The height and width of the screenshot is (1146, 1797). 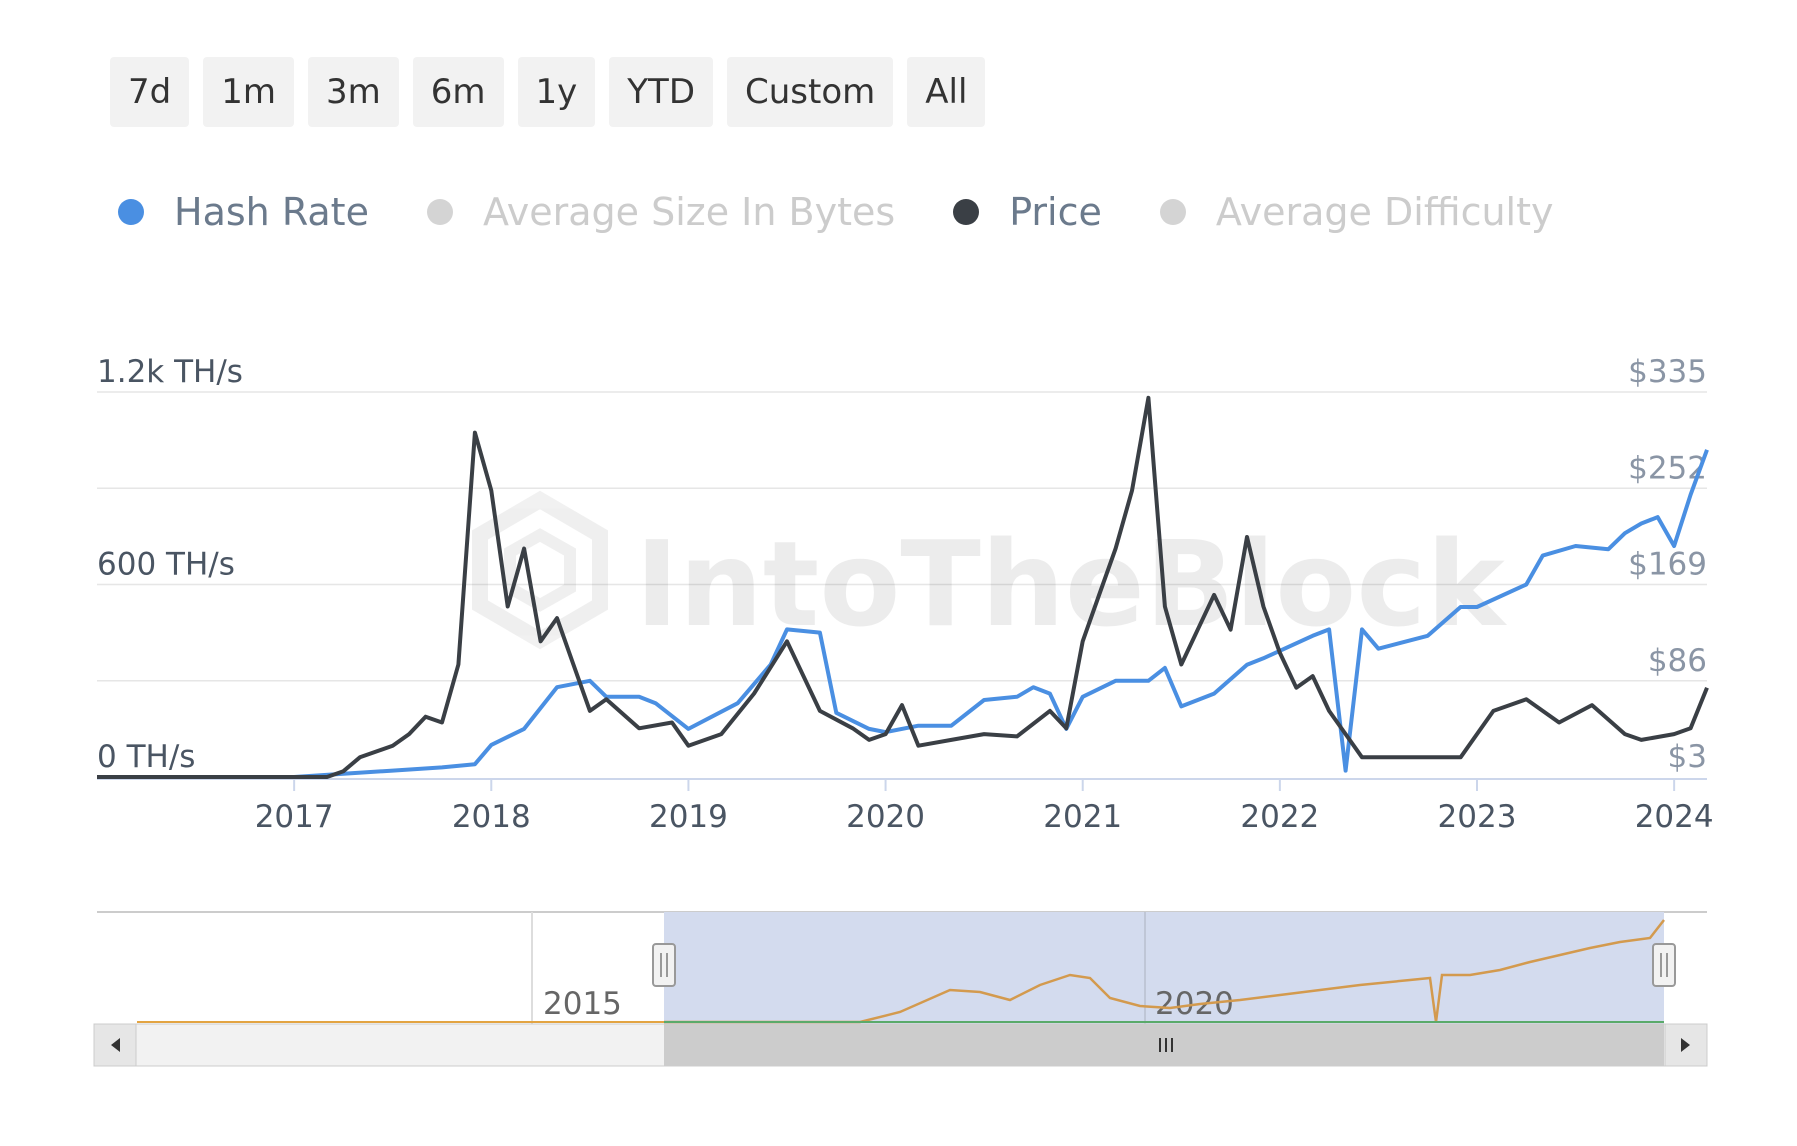 I want to click on range-button-1m: 1m, so click(x=248, y=92).